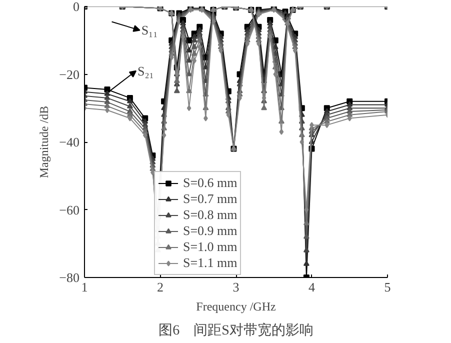 The width and height of the screenshot is (451, 343). I want to click on y-tick-label: −20, so click(69, 74).